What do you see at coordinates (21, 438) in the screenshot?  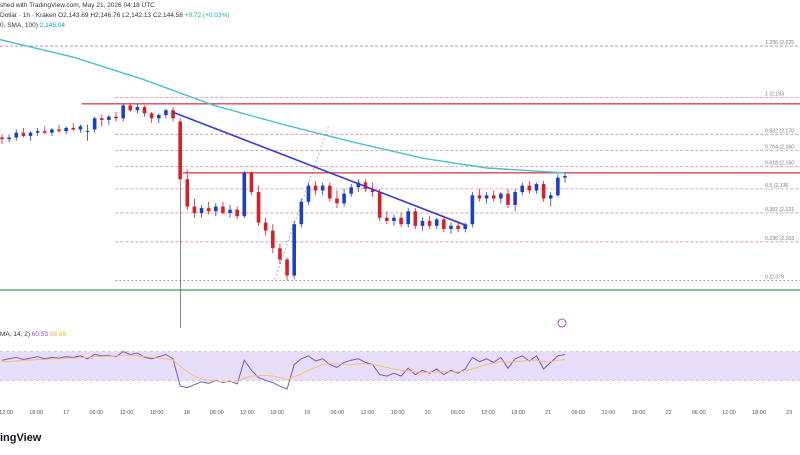 I see `tradingview-brand: ingView` at bounding box center [21, 438].